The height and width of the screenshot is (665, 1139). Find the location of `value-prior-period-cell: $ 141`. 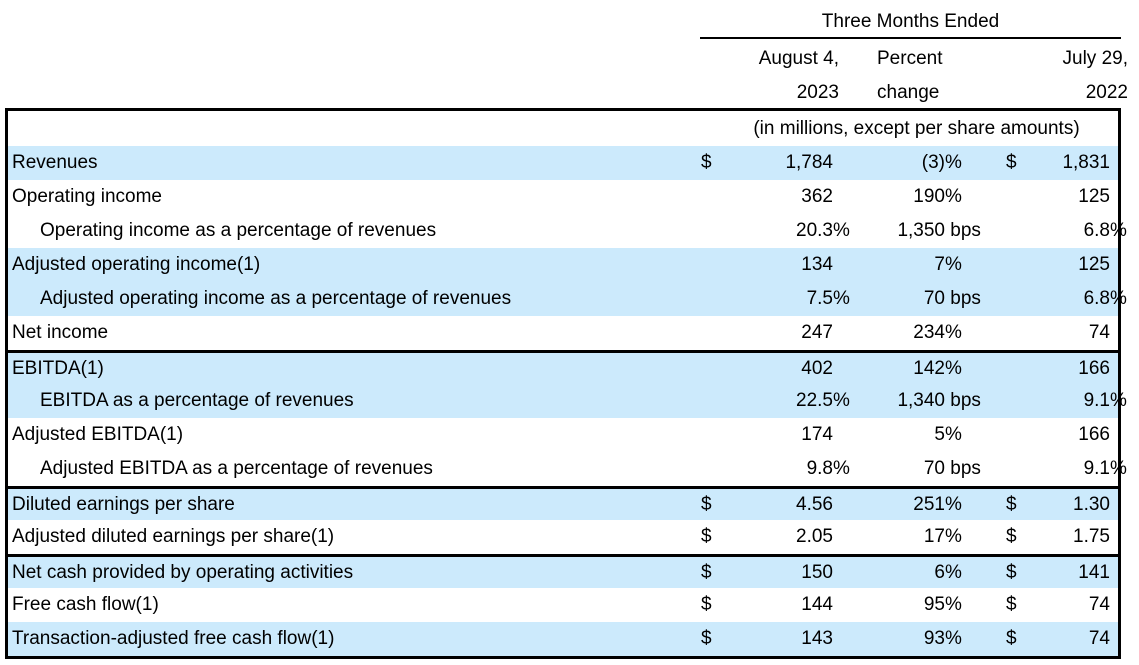

value-prior-period-cell: $ 141 is located at coordinates (1046, 573).